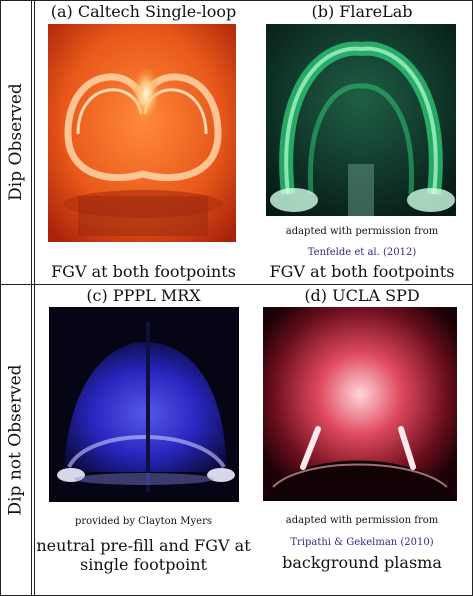 This screenshot has height=596, width=473. What do you see at coordinates (0, 298) in the screenshot?
I see `table-left-border` at bounding box center [0, 298].